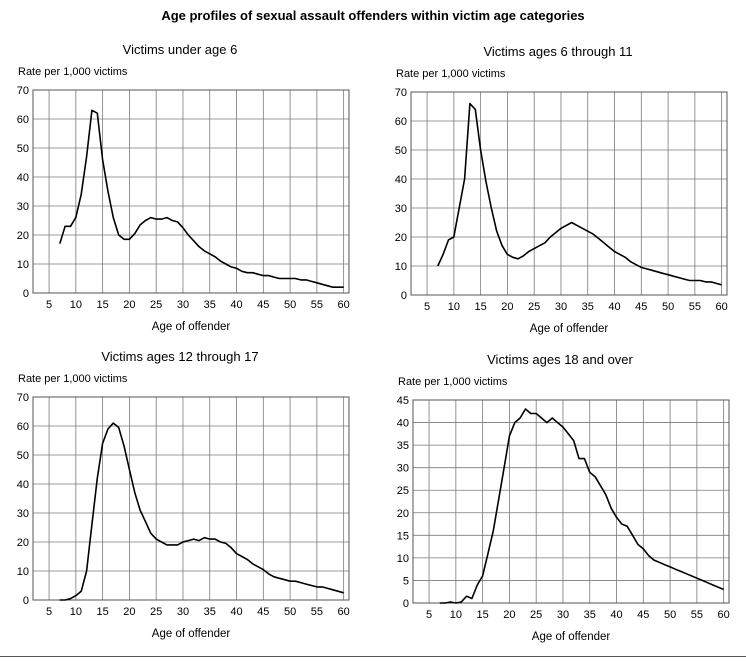  I want to click on y-tick-label: 35, so click(403, 446).